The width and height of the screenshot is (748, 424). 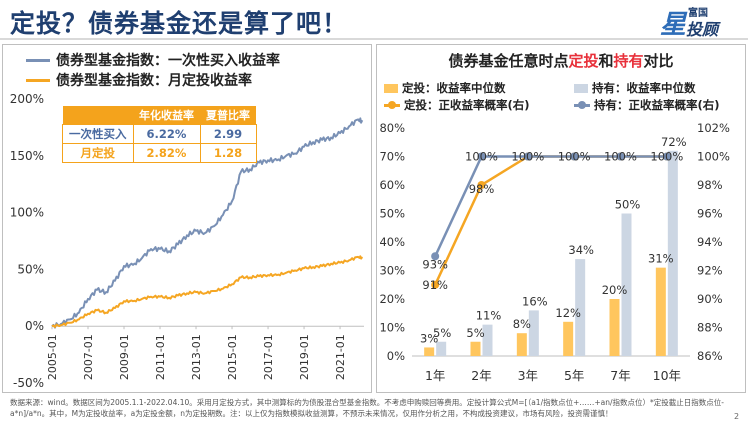 I want to click on legend-swatch-orange, so click(x=38, y=80).